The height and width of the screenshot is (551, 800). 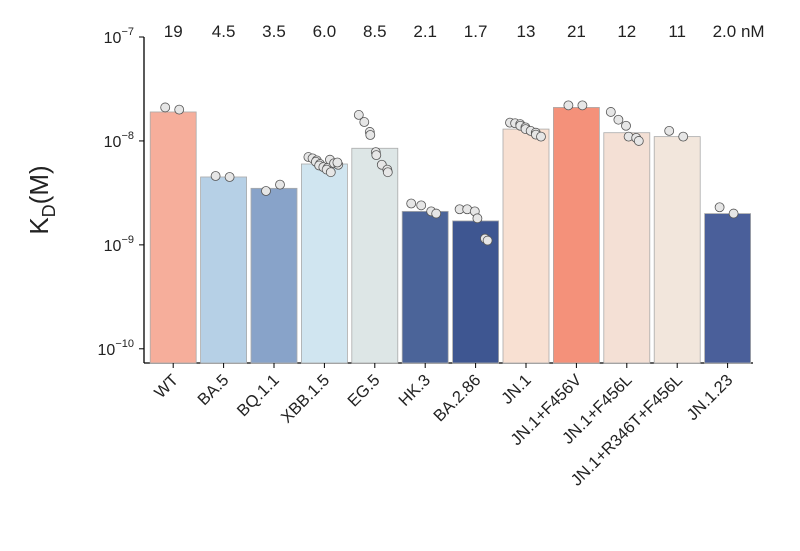 What do you see at coordinates (476, 31) in the screenshot?
I see `value-label: 1.7` at bounding box center [476, 31].